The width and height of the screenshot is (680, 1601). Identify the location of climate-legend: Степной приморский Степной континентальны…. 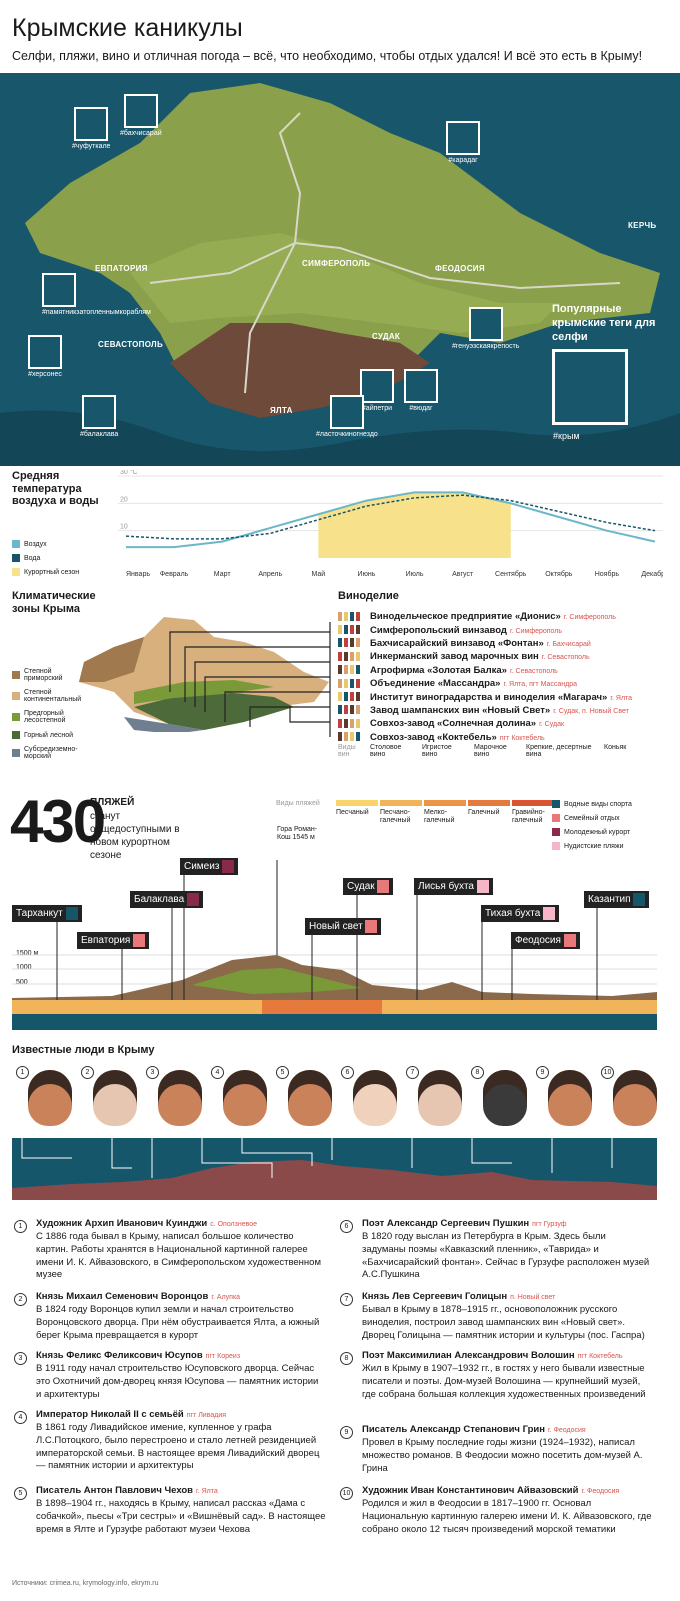
(47, 714).